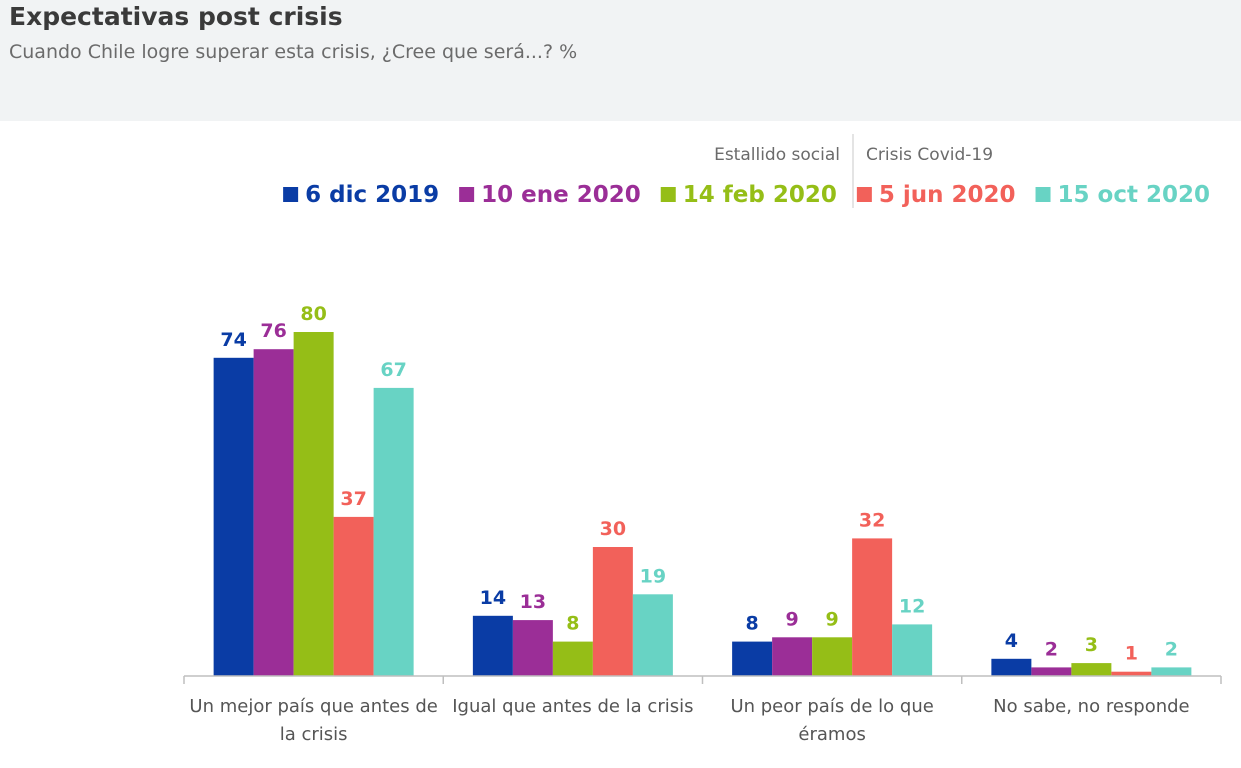 The width and height of the screenshot is (1241, 768). I want to click on legend-item-15-oct-2020: 15 oct 2020, so click(1122, 195).